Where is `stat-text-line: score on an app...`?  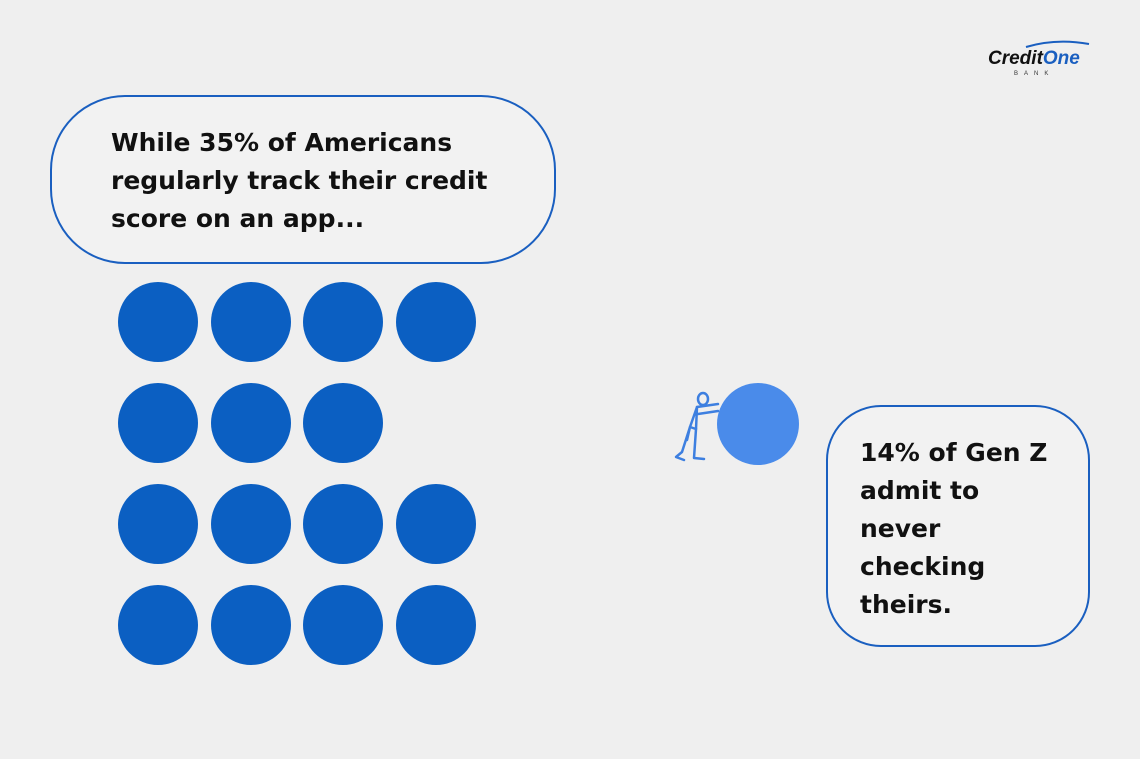 stat-text-line: score on an app... is located at coordinates (238, 218).